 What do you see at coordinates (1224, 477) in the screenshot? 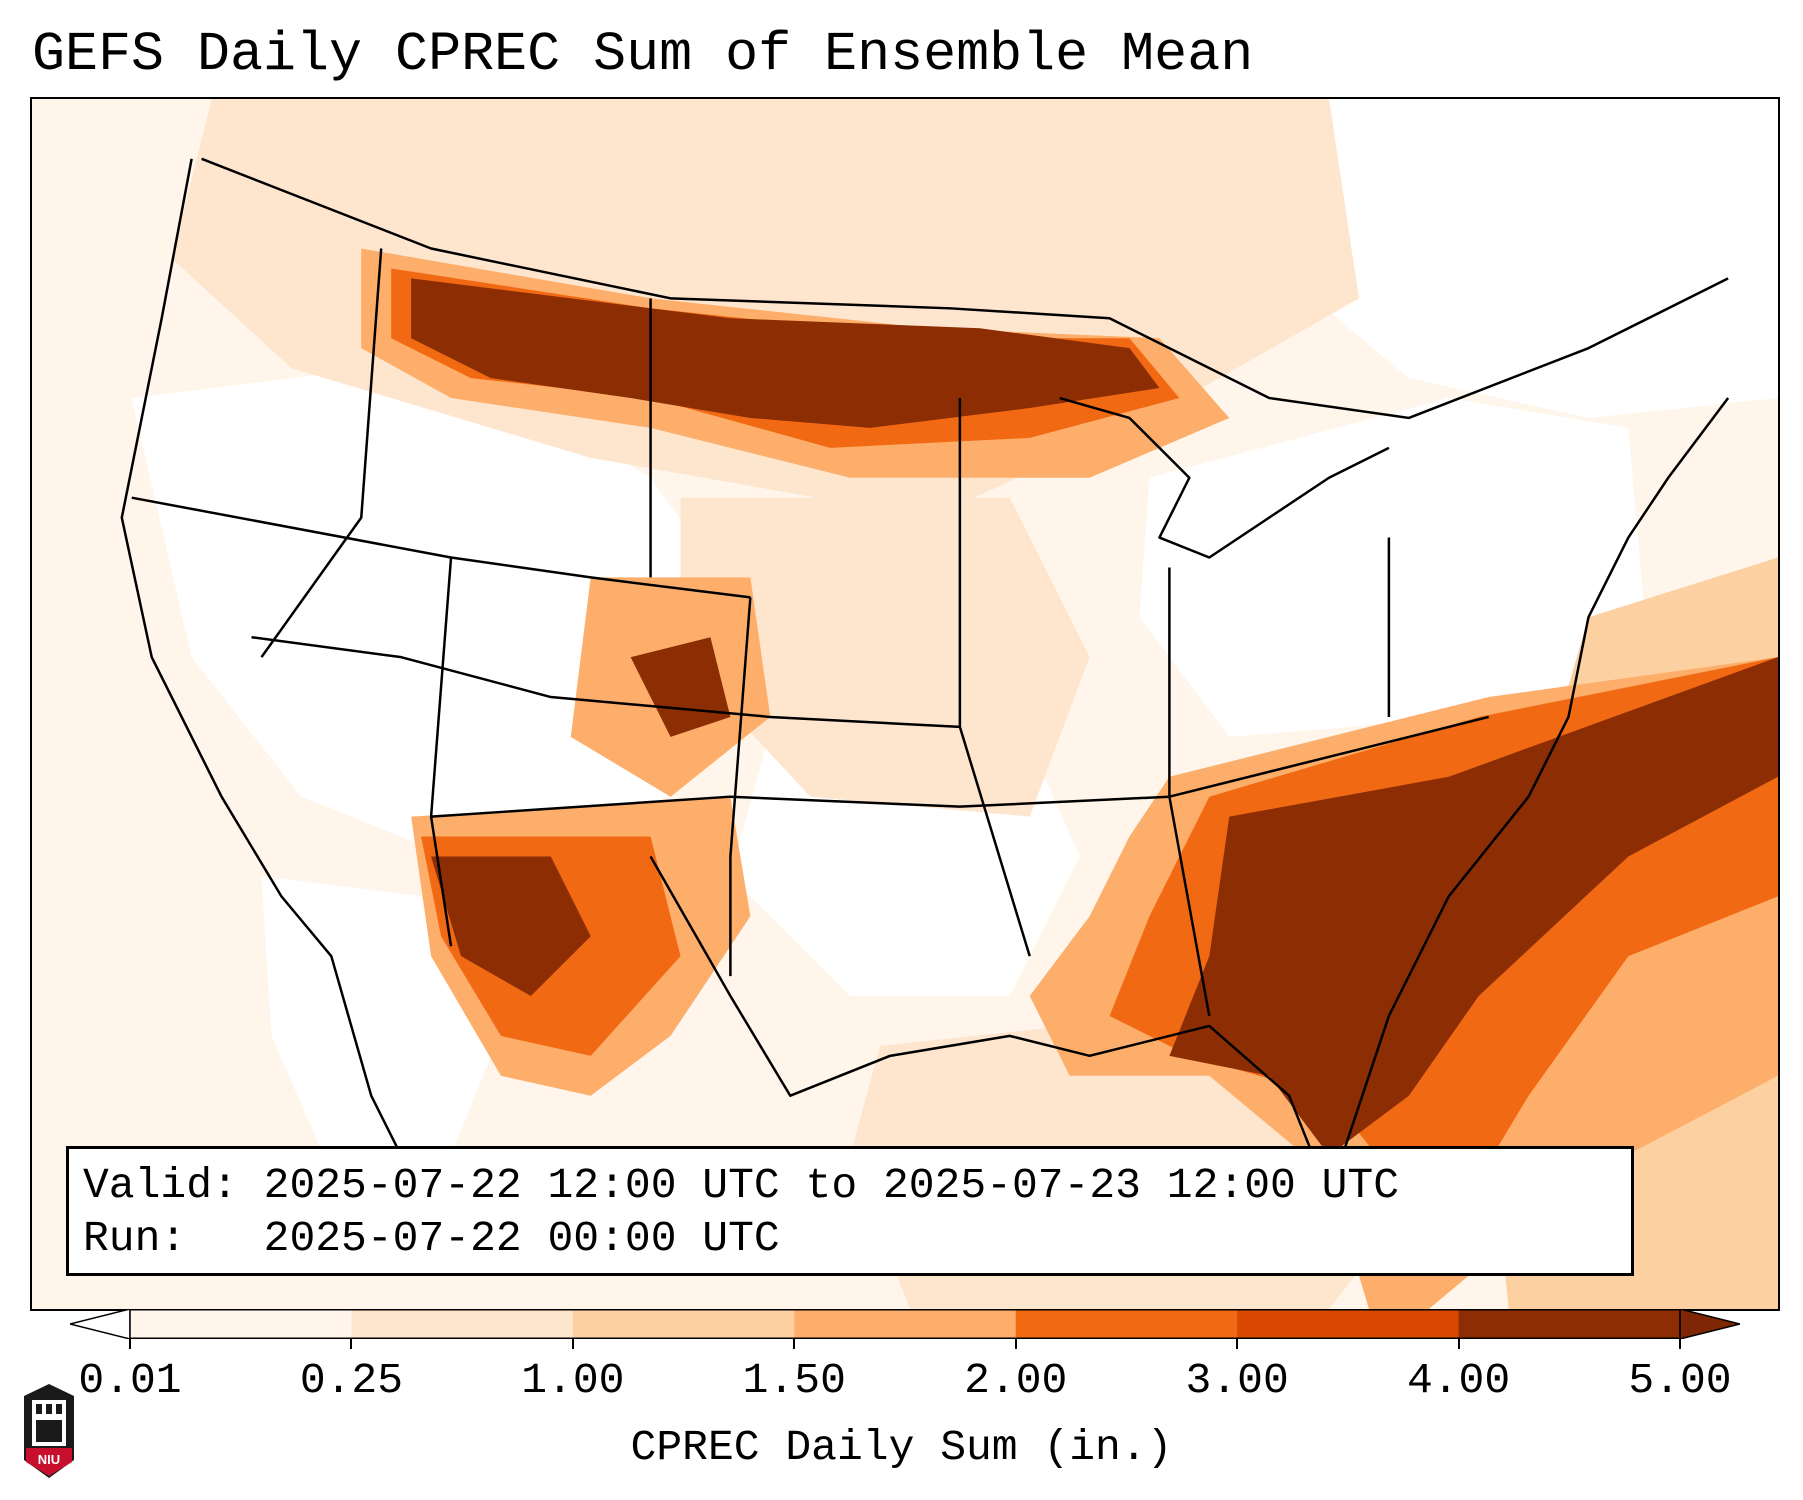
I see `great-lakes` at bounding box center [1224, 477].